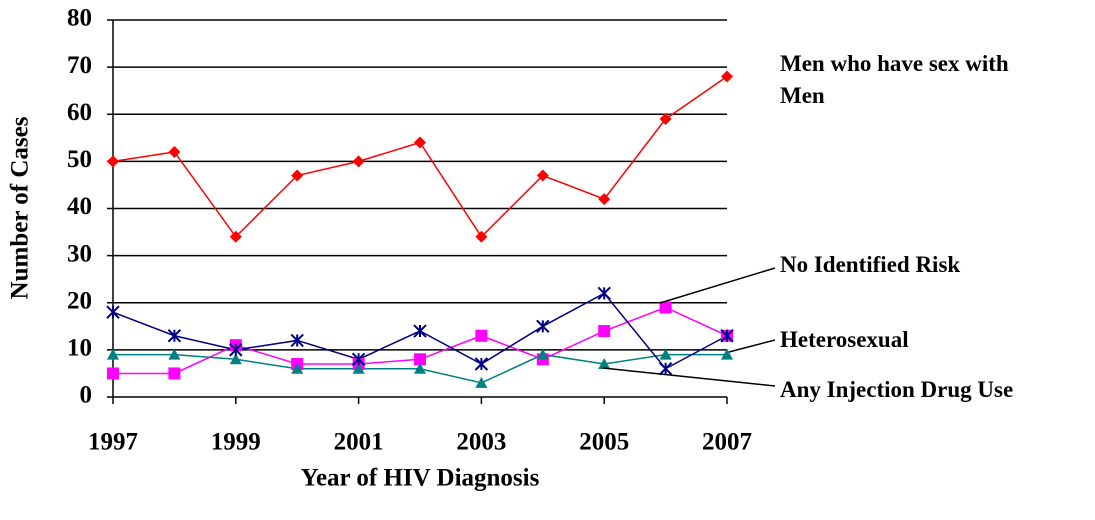 The width and height of the screenshot is (1095, 520). Describe the element at coordinates (897, 389) in the screenshot. I see `series-label: Any Injection Drug Use` at that location.